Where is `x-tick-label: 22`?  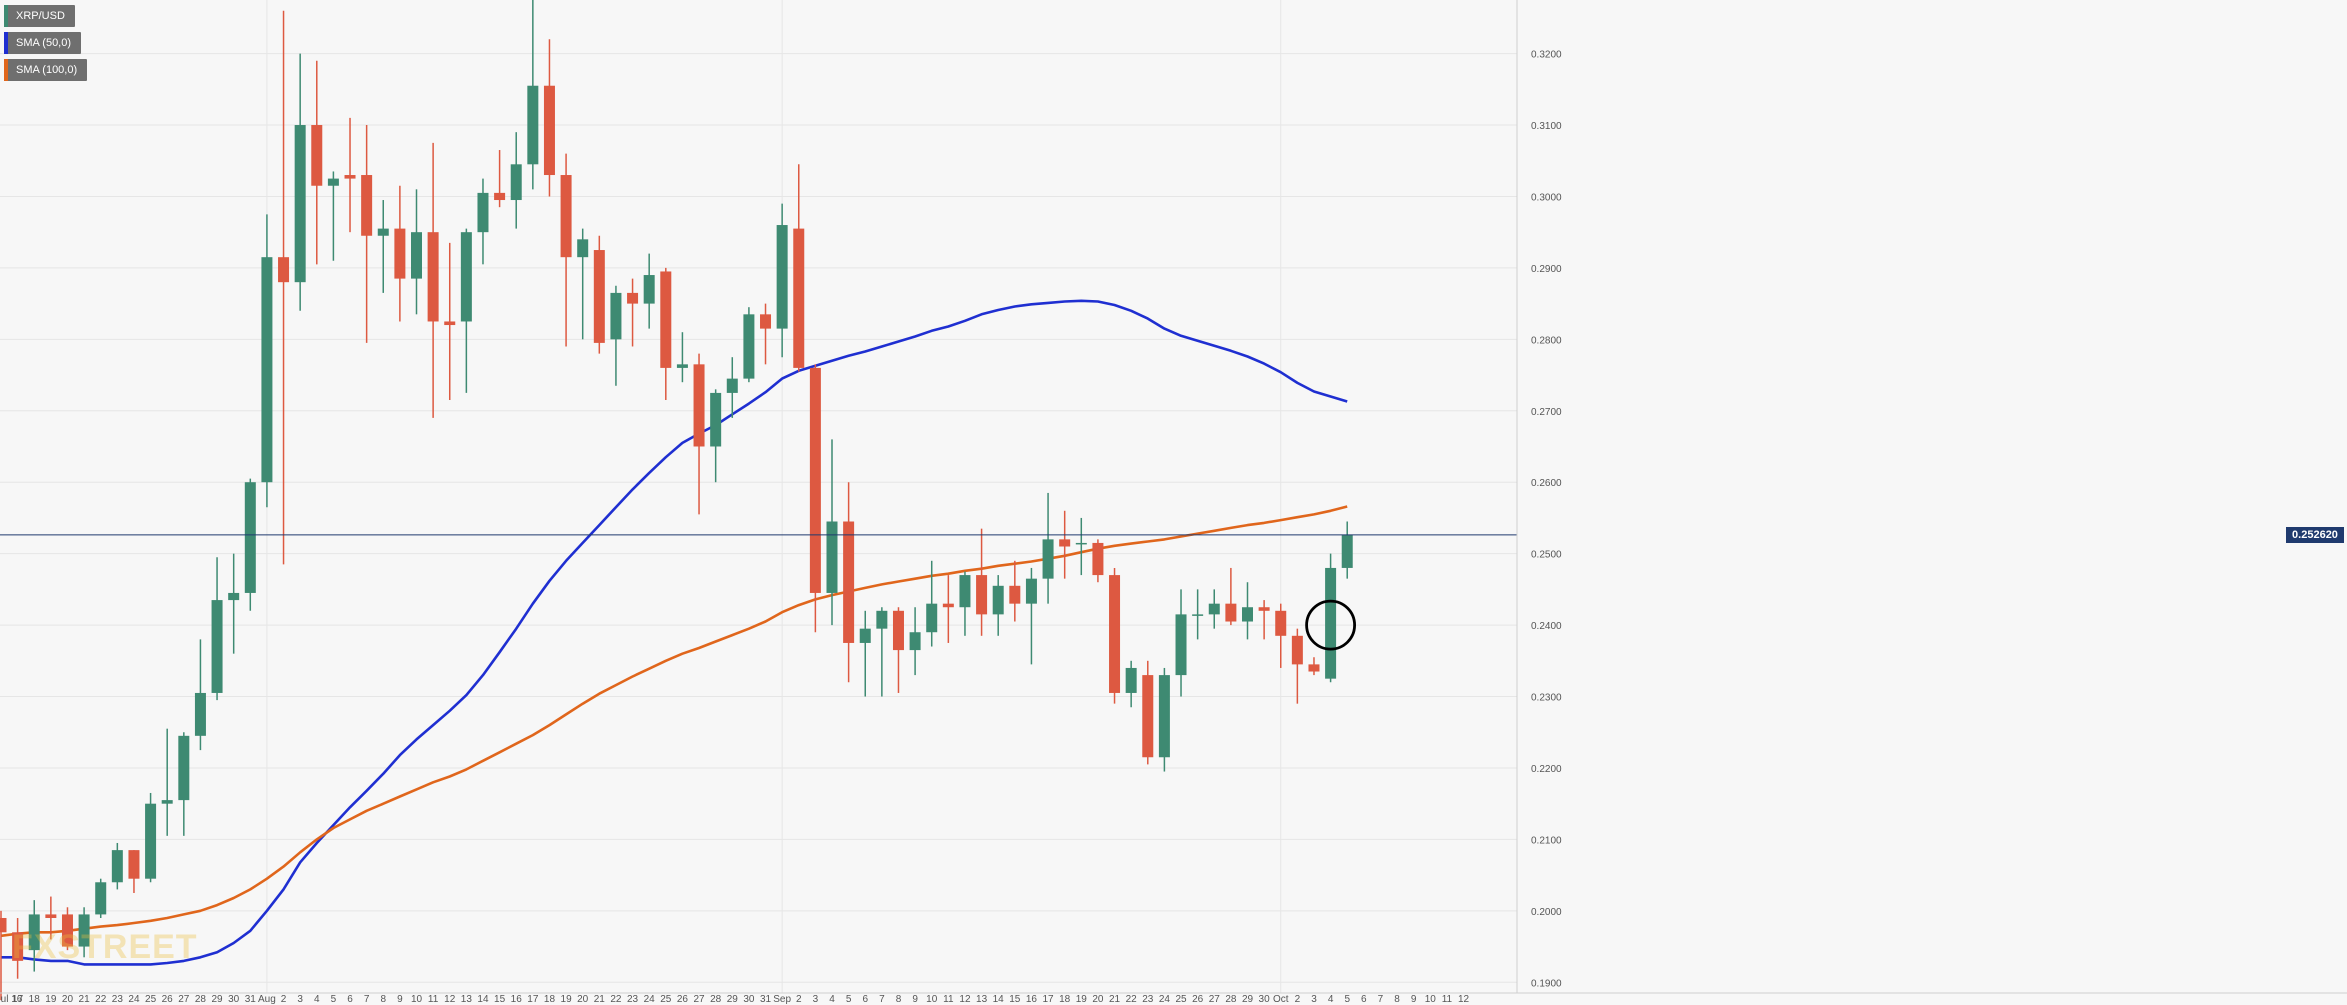 x-tick-label: 22 is located at coordinates (101, 999).